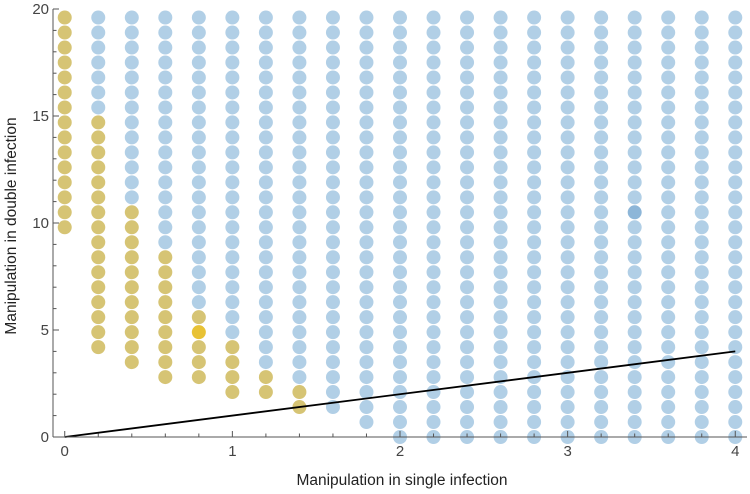  I want to click on x-tick-label: 0, so click(65, 451).